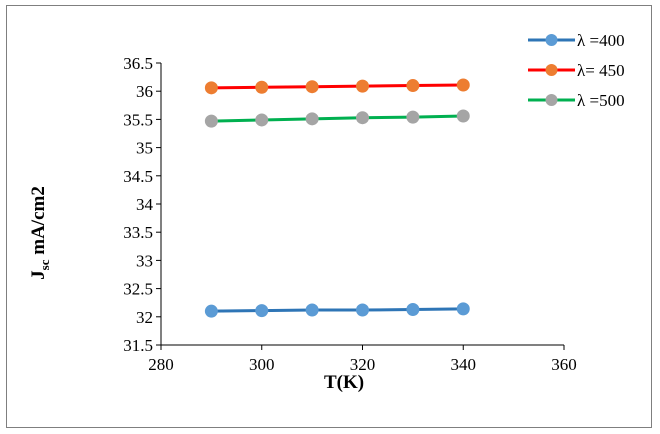 Image resolution: width=660 pixels, height=434 pixels. Describe the element at coordinates (144, 317) in the screenshot. I see `y-tick-label: 32` at that location.